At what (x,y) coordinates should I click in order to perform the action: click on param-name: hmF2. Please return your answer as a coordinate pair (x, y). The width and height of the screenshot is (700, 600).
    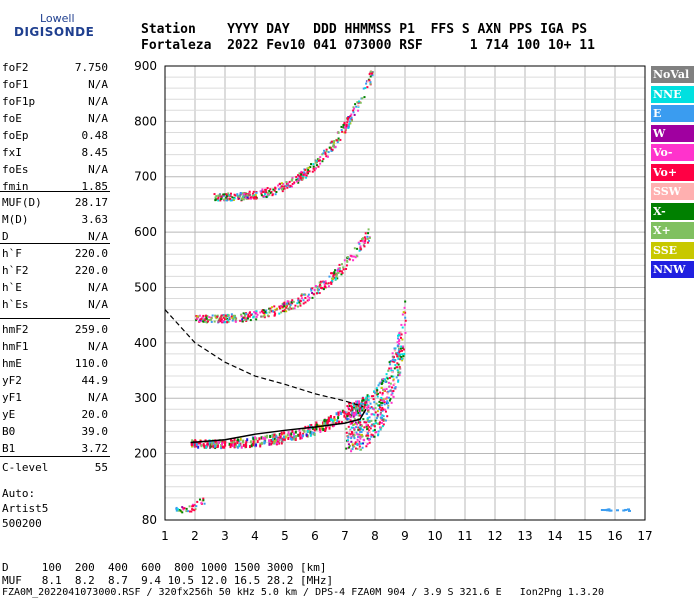
    Looking at the image, I should click on (15, 329).